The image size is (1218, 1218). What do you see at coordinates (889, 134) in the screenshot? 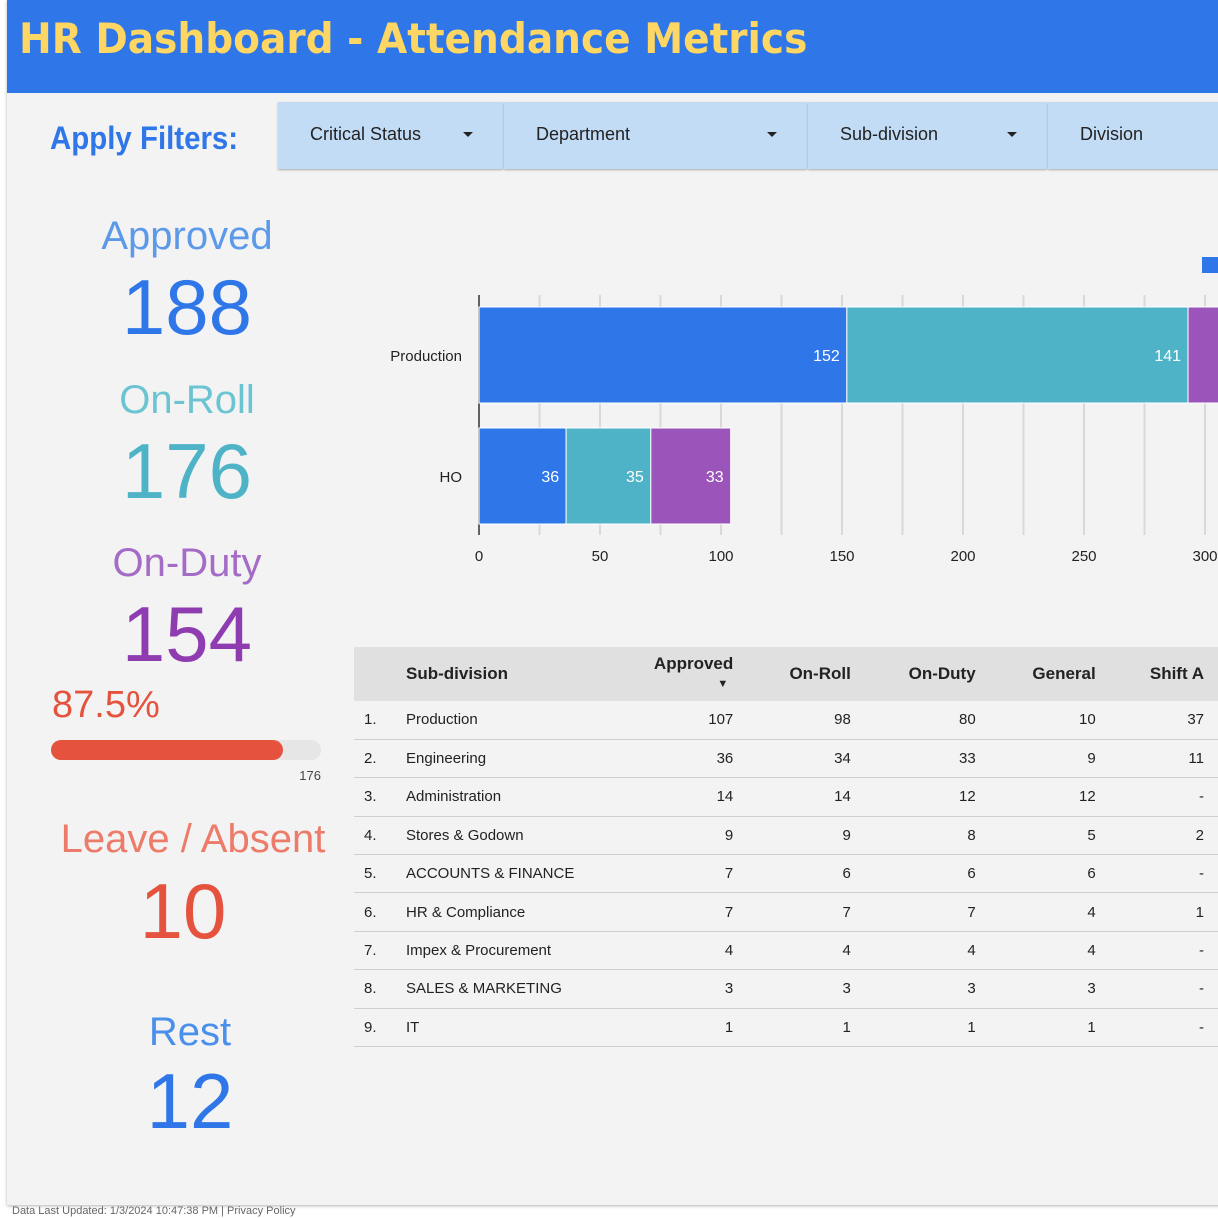
I see `filter-label: Sub-division` at bounding box center [889, 134].